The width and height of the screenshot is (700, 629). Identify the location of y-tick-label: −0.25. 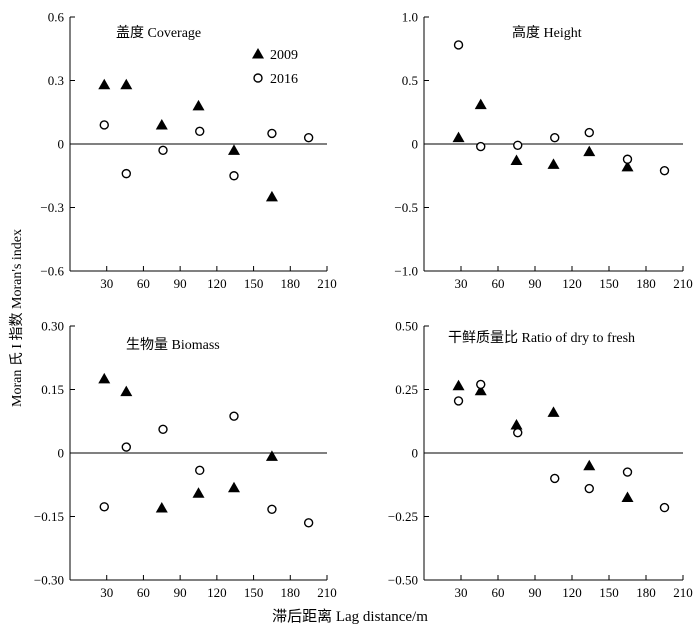
(403, 516).